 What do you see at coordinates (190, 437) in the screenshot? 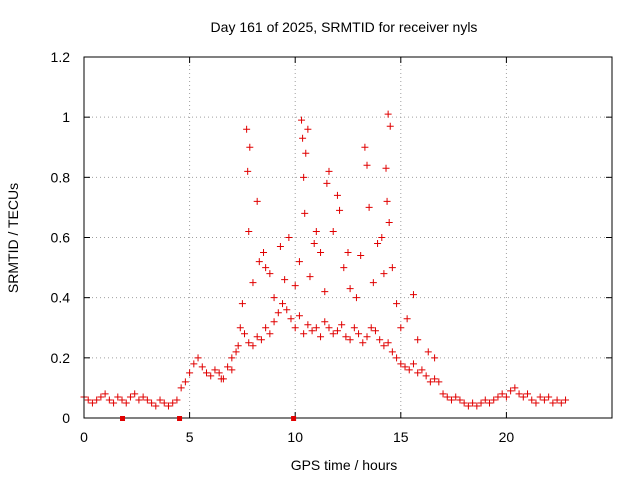
I see `x-tick-label: 5` at bounding box center [190, 437].